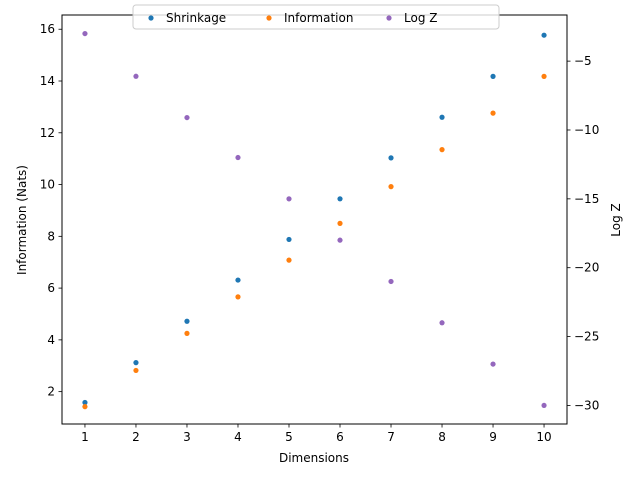 This screenshot has height=480, width=640. What do you see at coordinates (22, 220) in the screenshot?
I see `y-axis-label: Information (Nats)` at bounding box center [22, 220].